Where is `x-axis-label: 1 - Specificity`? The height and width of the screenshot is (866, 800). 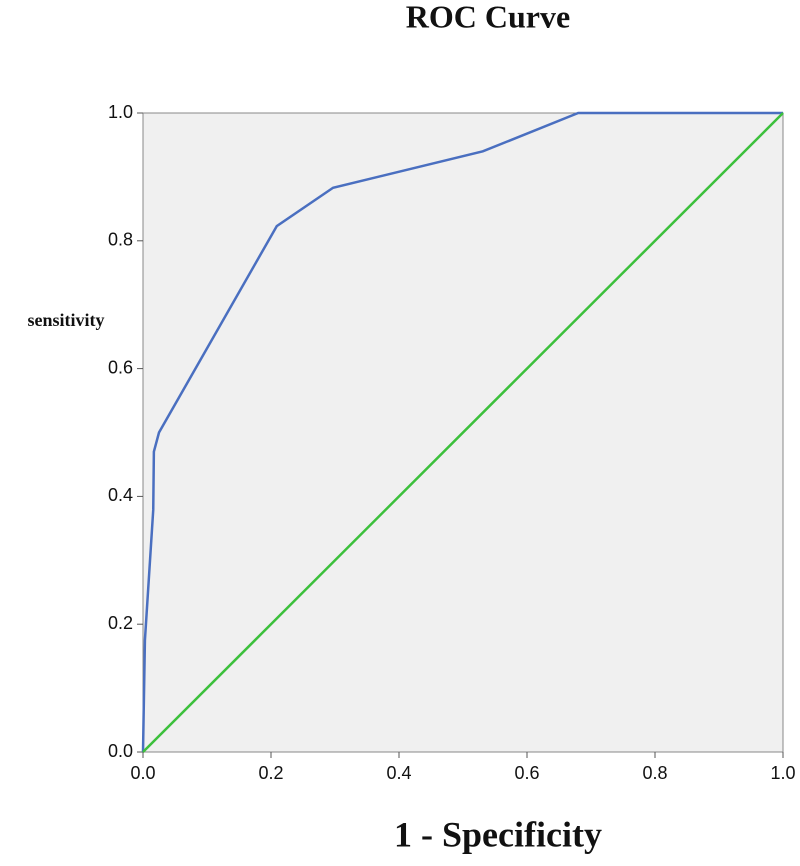 x-axis-label: 1 - Specificity is located at coordinates (498, 834).